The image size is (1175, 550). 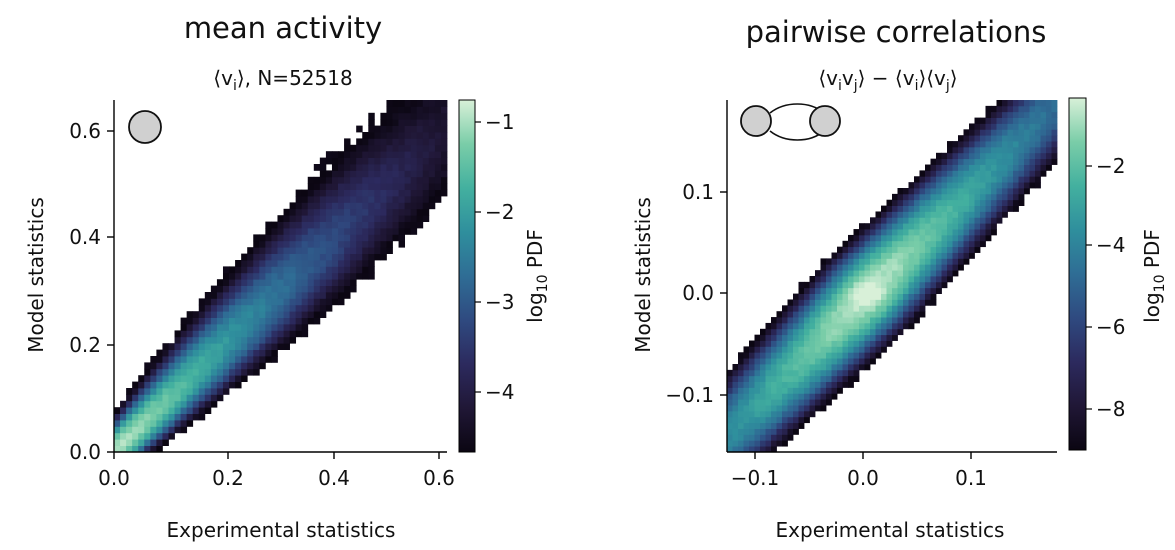 I want to click on y-tick-label: 0.0, so click(x=85, y=452).